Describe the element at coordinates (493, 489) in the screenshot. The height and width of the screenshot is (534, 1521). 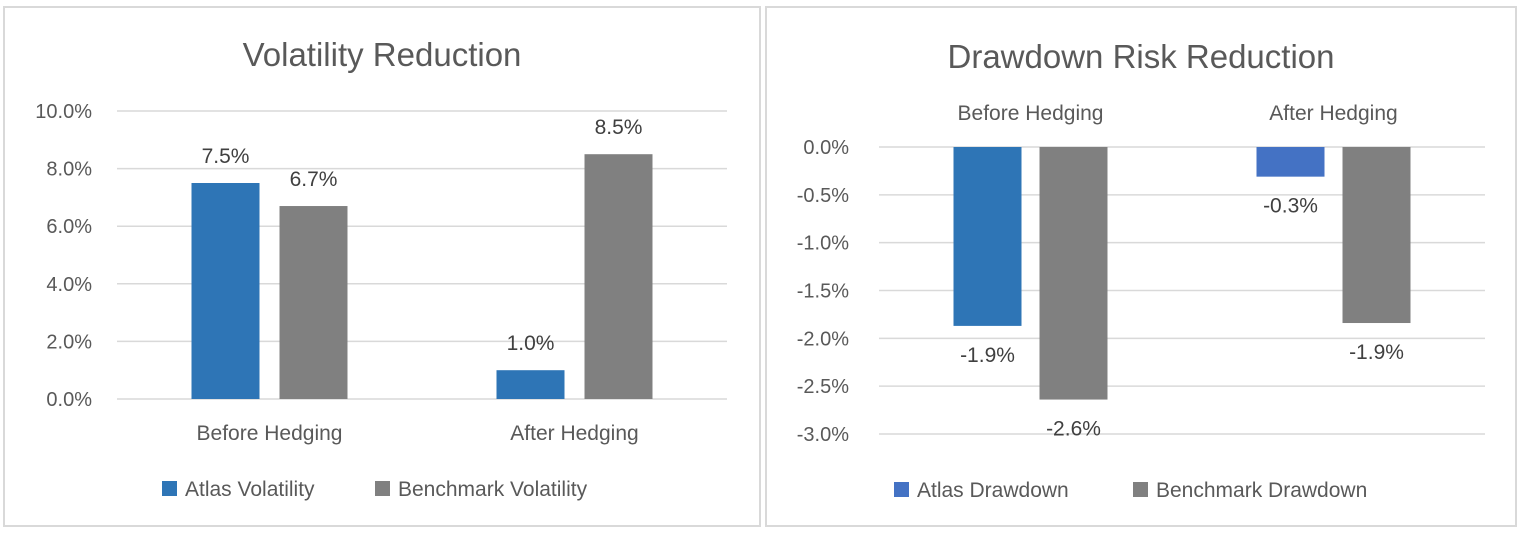
I see `legend-label: Benchmark Volatility` at that location.